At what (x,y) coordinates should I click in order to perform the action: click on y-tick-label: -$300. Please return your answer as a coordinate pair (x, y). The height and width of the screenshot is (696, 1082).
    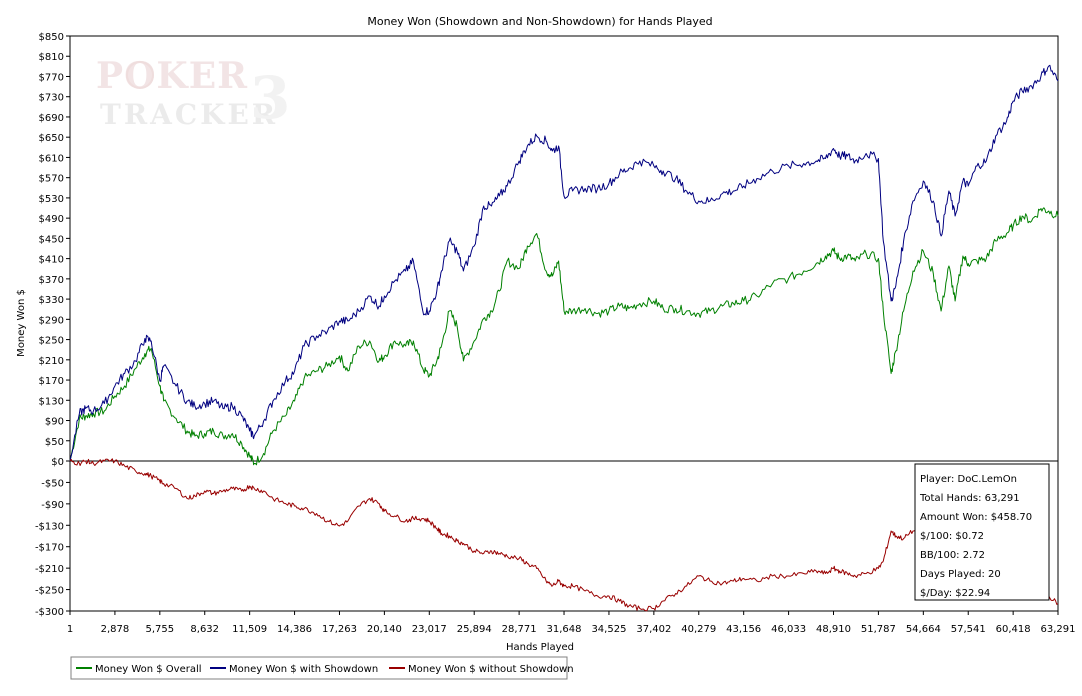
    Looking at the image, I should click on (49, 612).